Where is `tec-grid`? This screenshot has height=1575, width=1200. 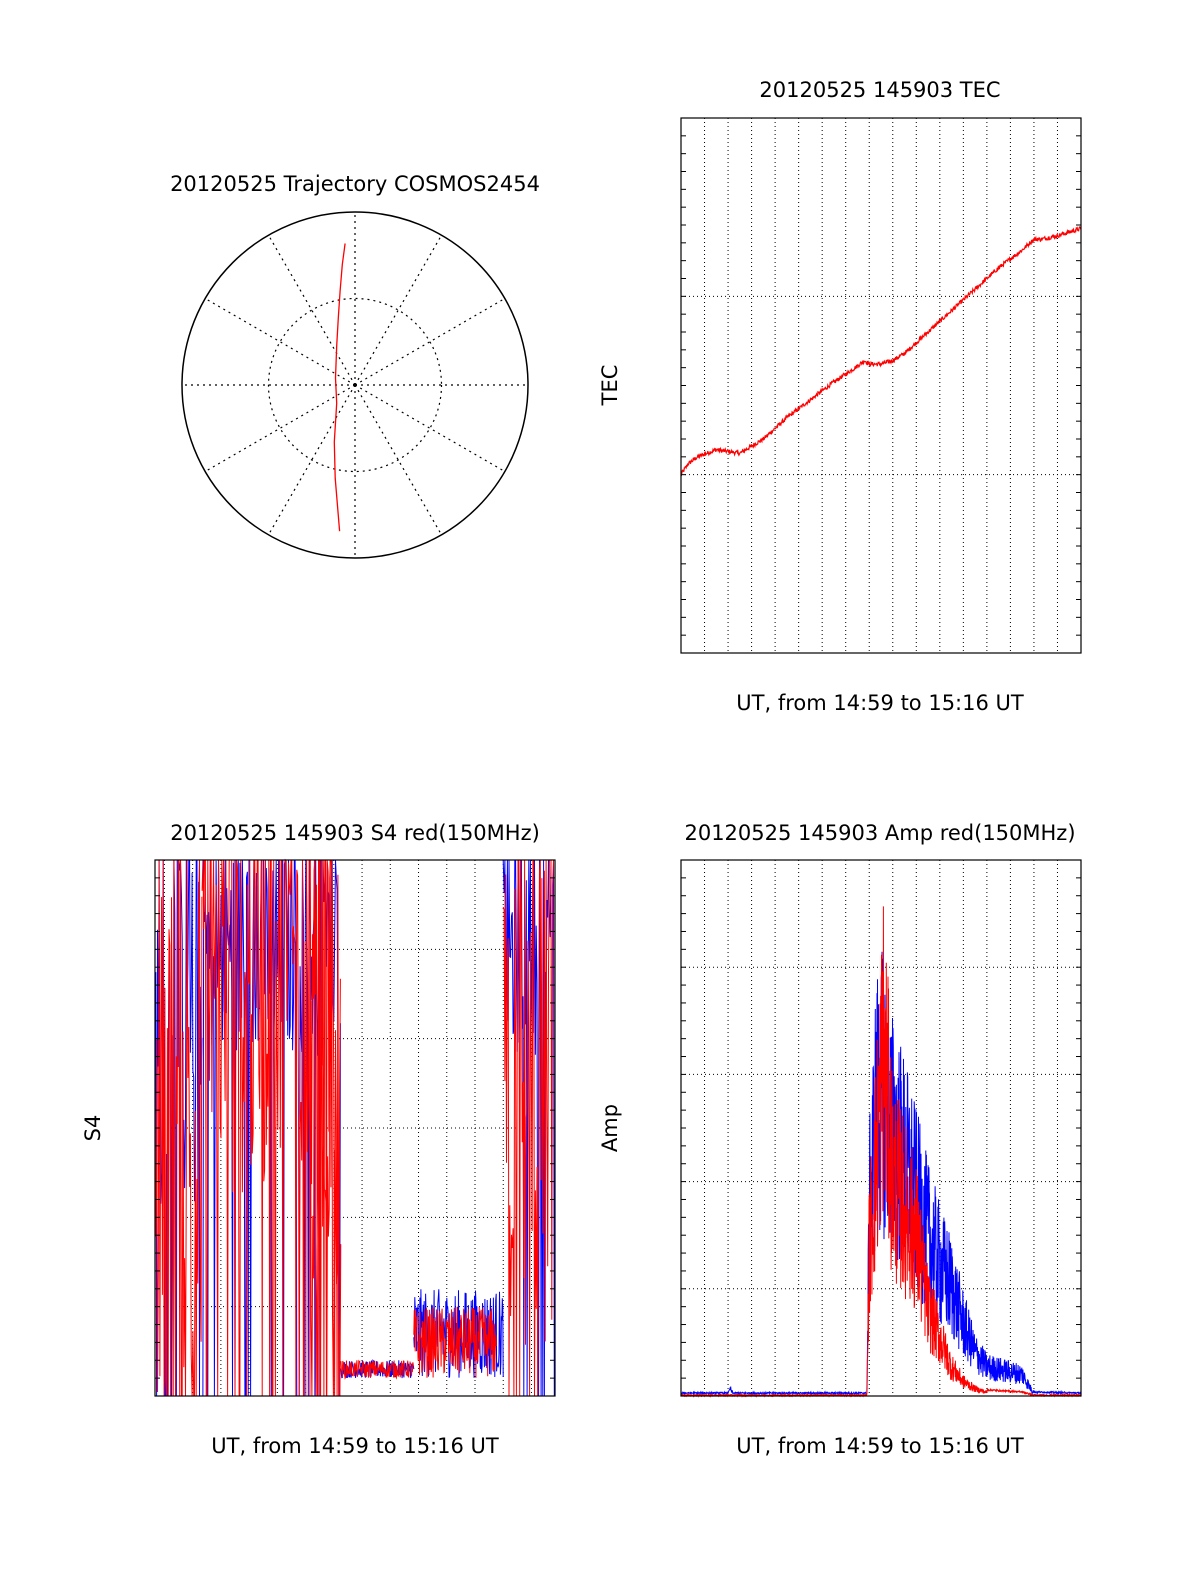
tec-grid is located at coordinates (881, 385).